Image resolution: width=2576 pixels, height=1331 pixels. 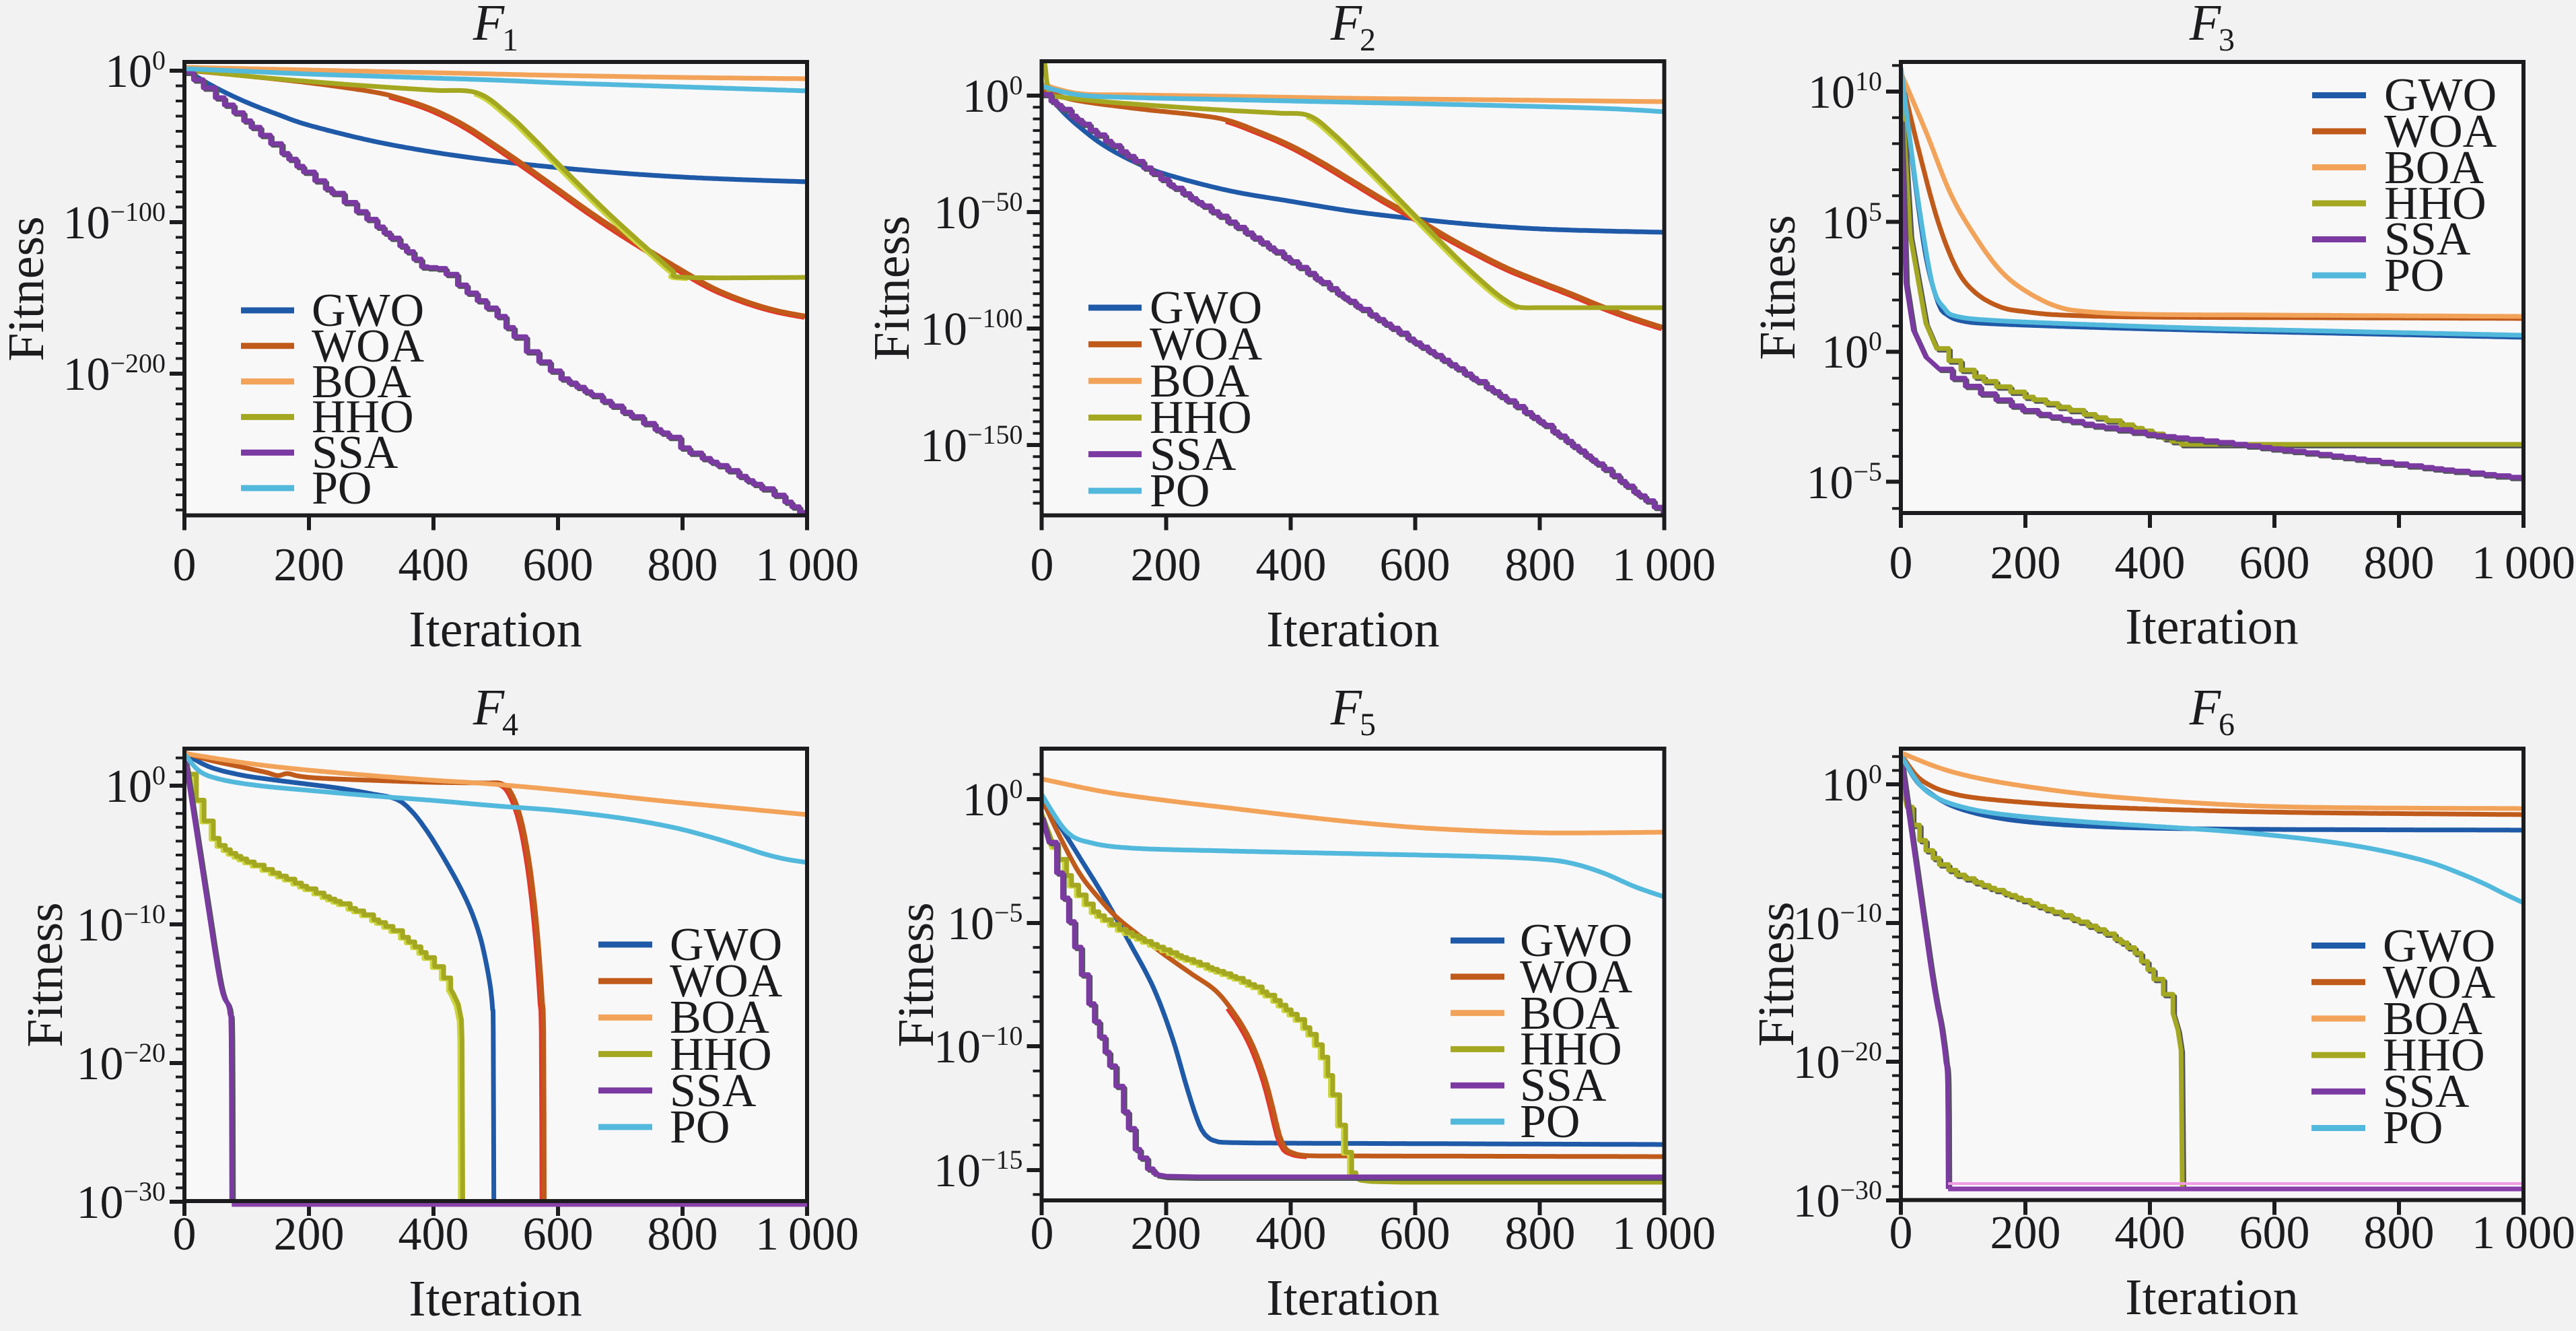 What do you see at coordinates (121, 1063) in the screenshot?
I see `svg-text: 10−20` at bounding box center [121, 1063].